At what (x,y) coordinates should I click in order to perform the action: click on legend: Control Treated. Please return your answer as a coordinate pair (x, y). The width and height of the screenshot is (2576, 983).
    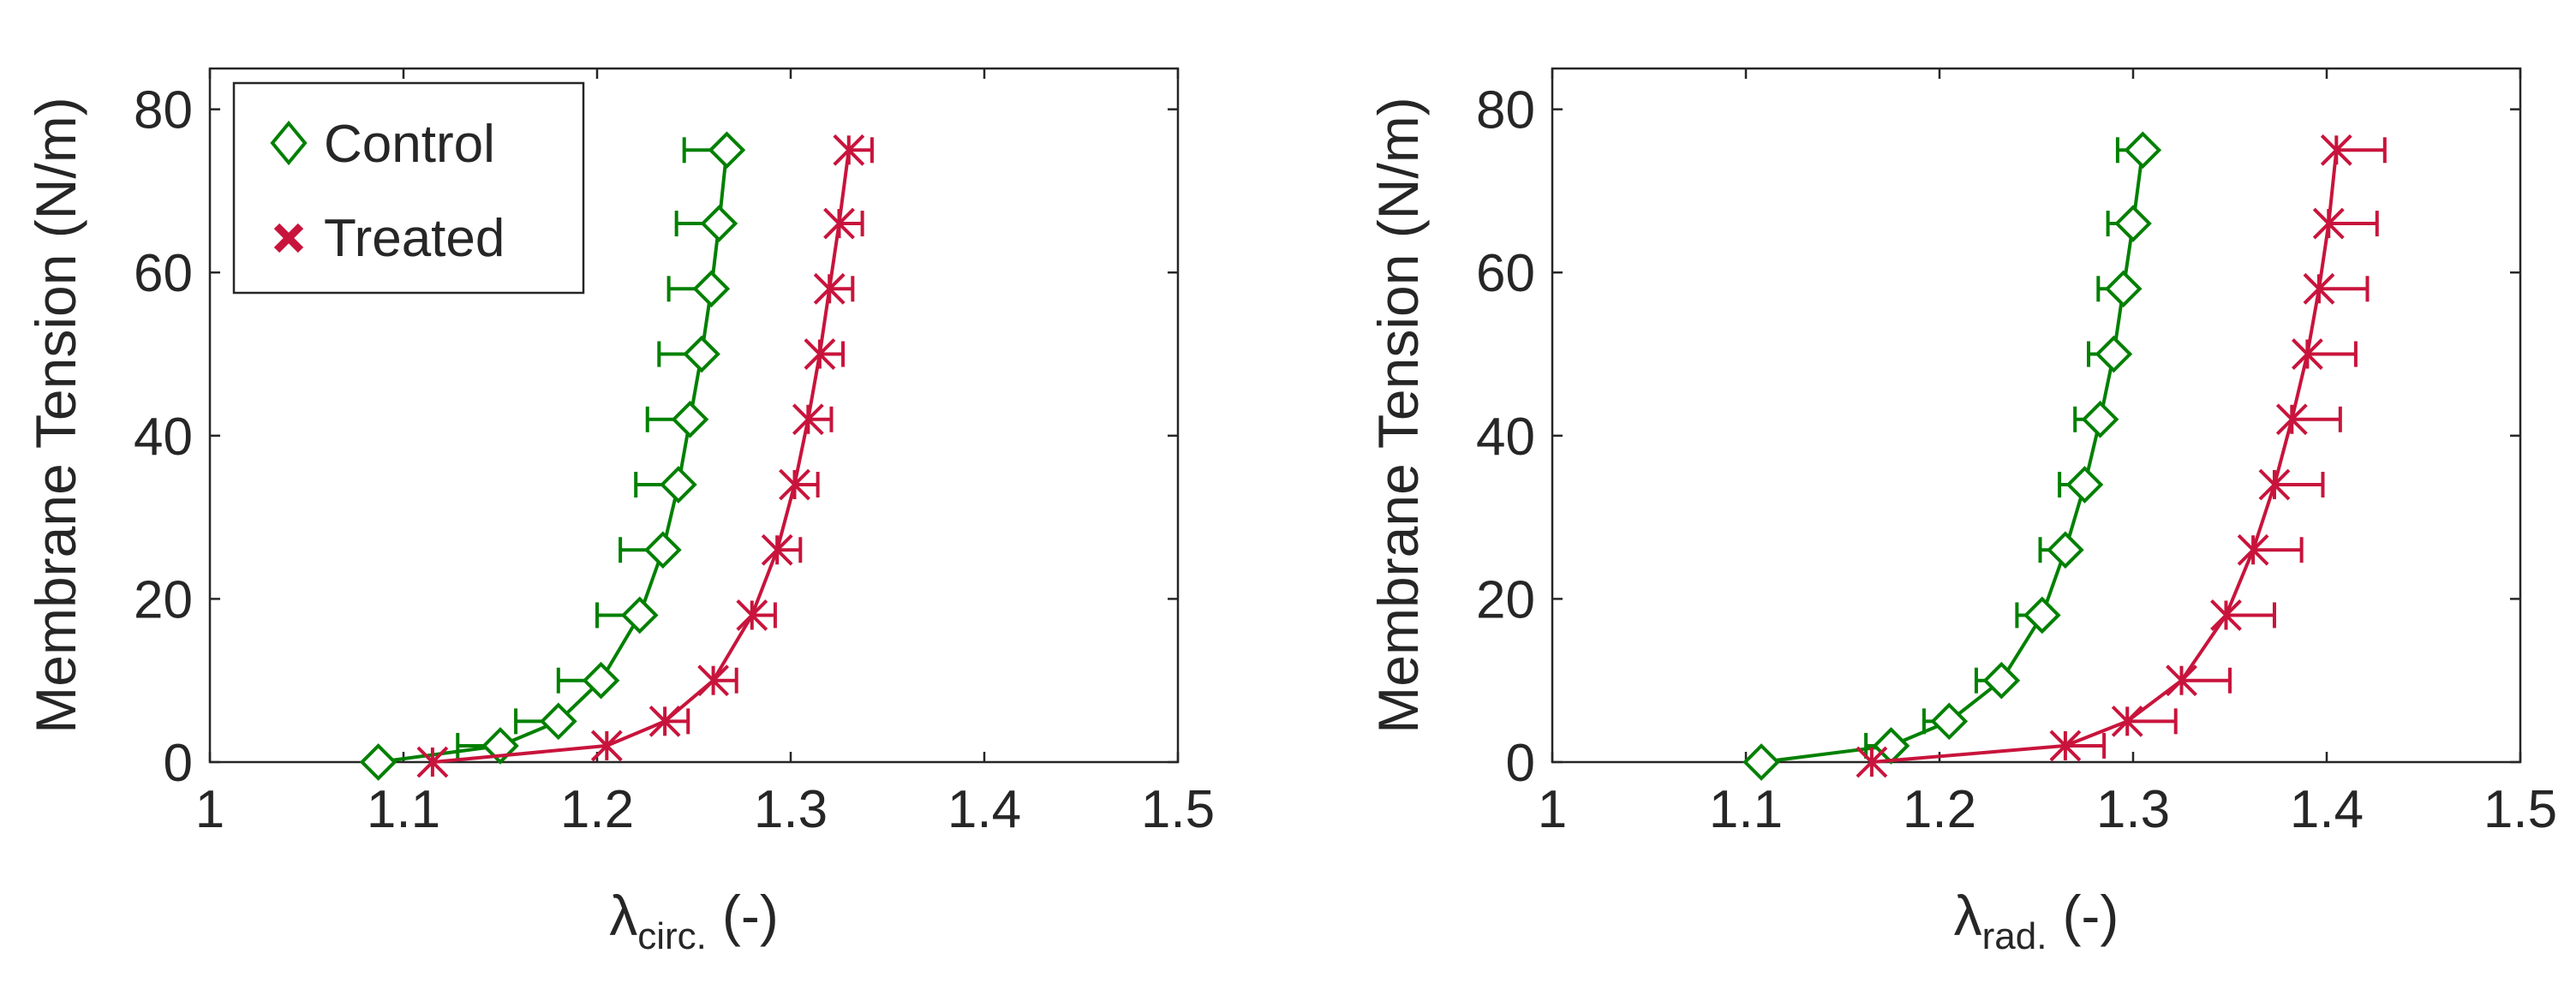
    Looking at the image, I should click on (409, 188).